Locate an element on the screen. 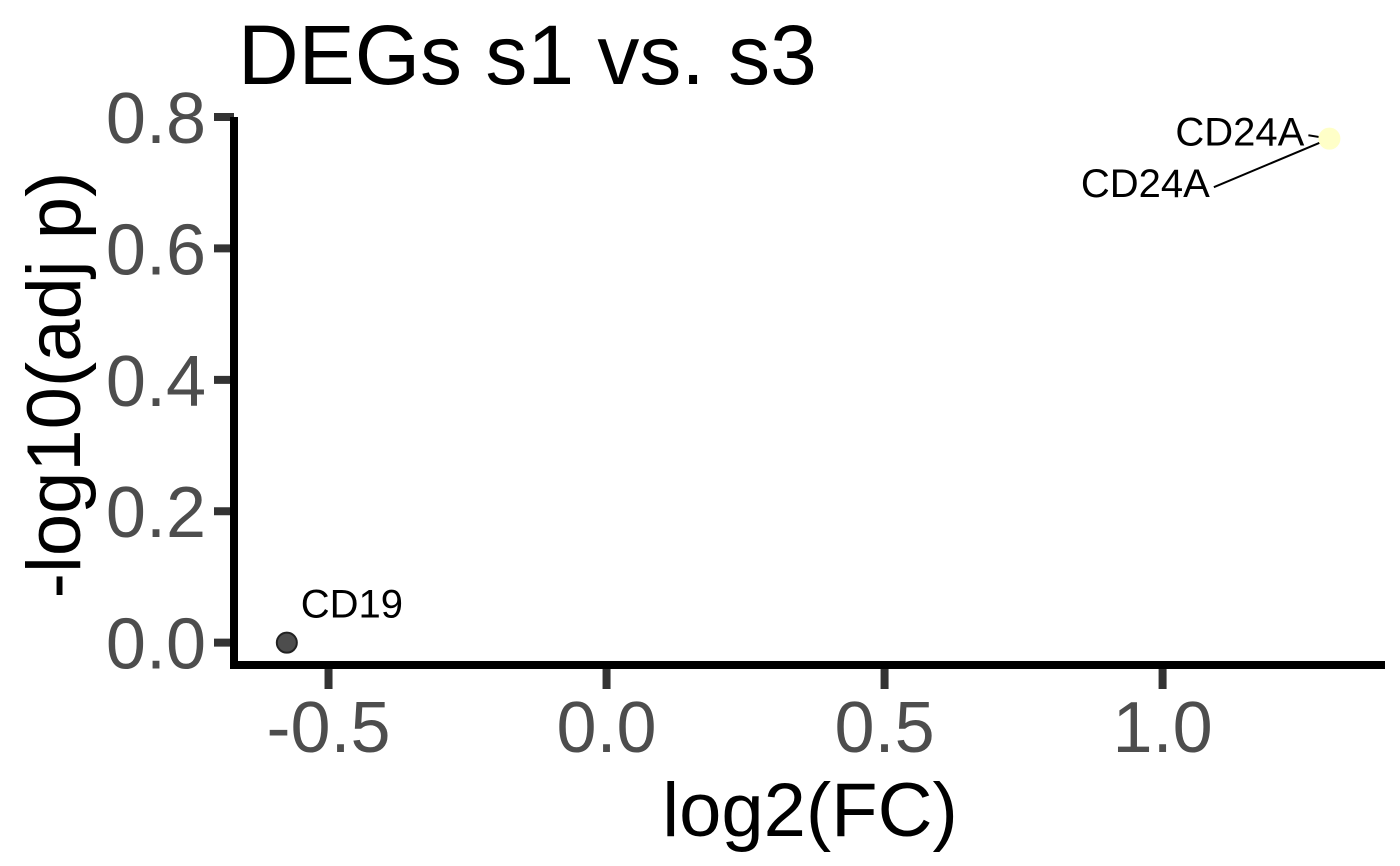  x-axis-title: log2(FC) is located at coordinates (810, 810).